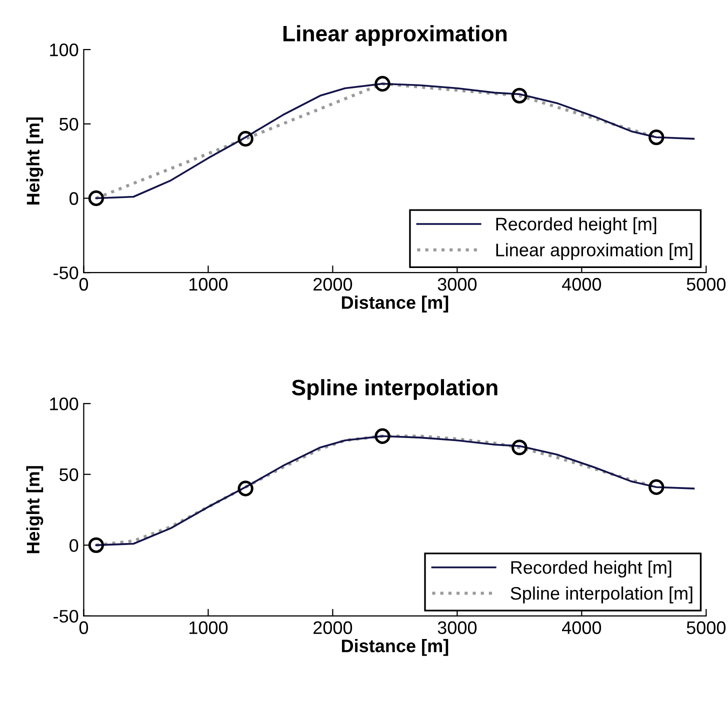  Describe the element at coordinates (395, 389) in the screenshot. I see `chart-title: Spline interpolation` at that location.